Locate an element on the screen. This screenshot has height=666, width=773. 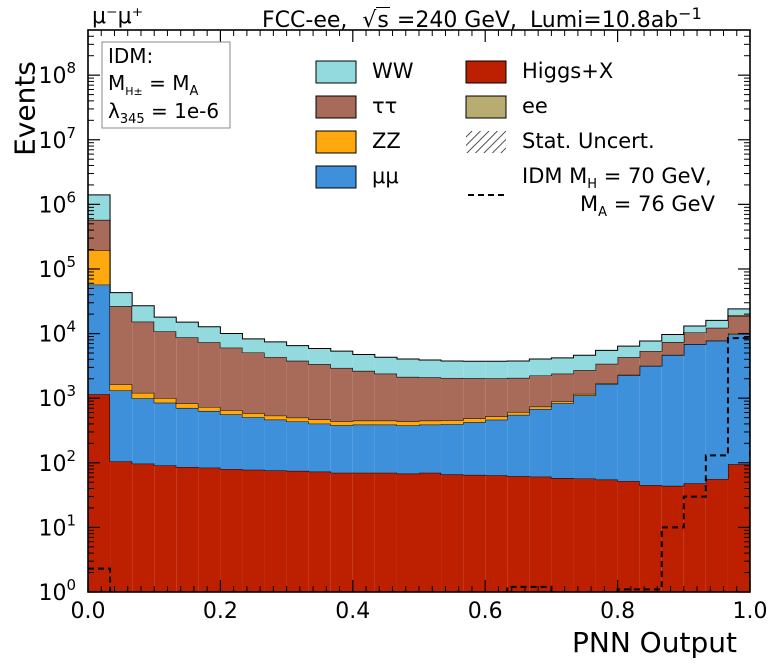
idm-box-eq: = M is located at coordinates (166, 83).